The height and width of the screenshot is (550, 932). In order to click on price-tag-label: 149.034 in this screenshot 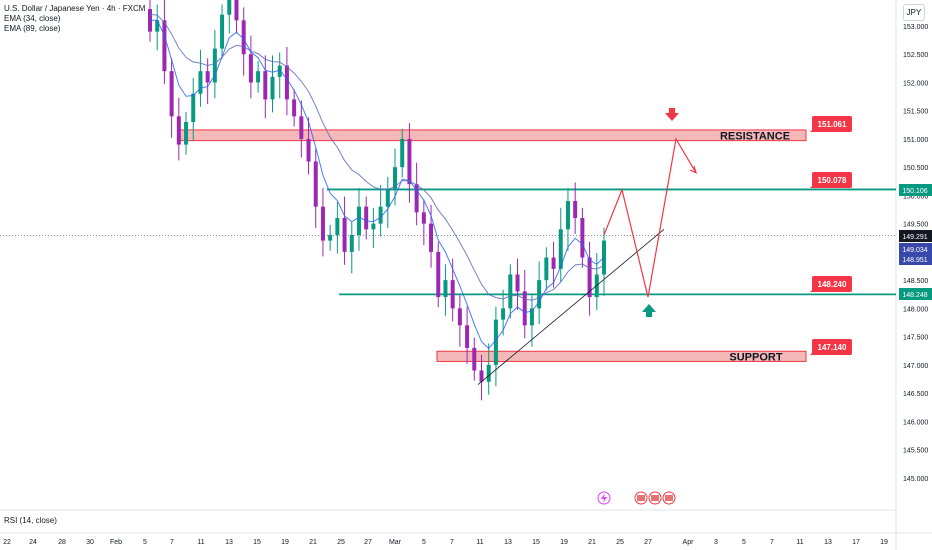, I will do `click(914, 250)`.